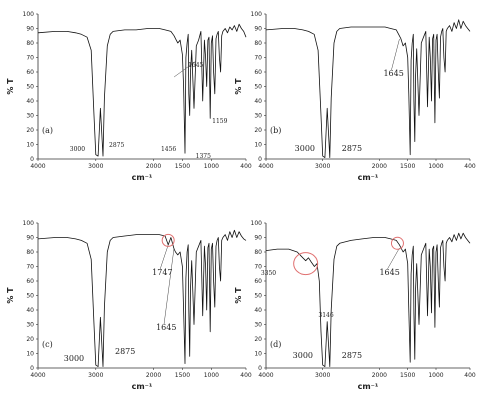 The image size is (492, 408). What do you see at coordinates (47, 130) in the screenshot?
I see `panel-label: (a)` at bounding box center [47, 130].